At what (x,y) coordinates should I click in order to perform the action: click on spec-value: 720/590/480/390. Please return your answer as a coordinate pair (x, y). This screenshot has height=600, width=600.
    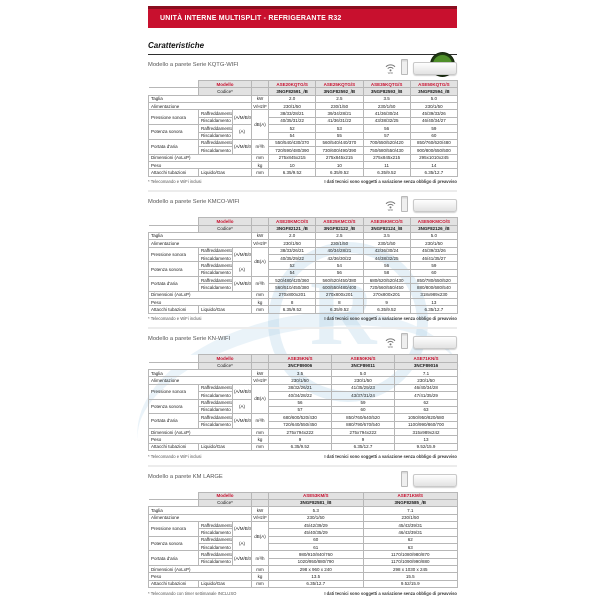
    Looking at the image, I should click on (292, 150).